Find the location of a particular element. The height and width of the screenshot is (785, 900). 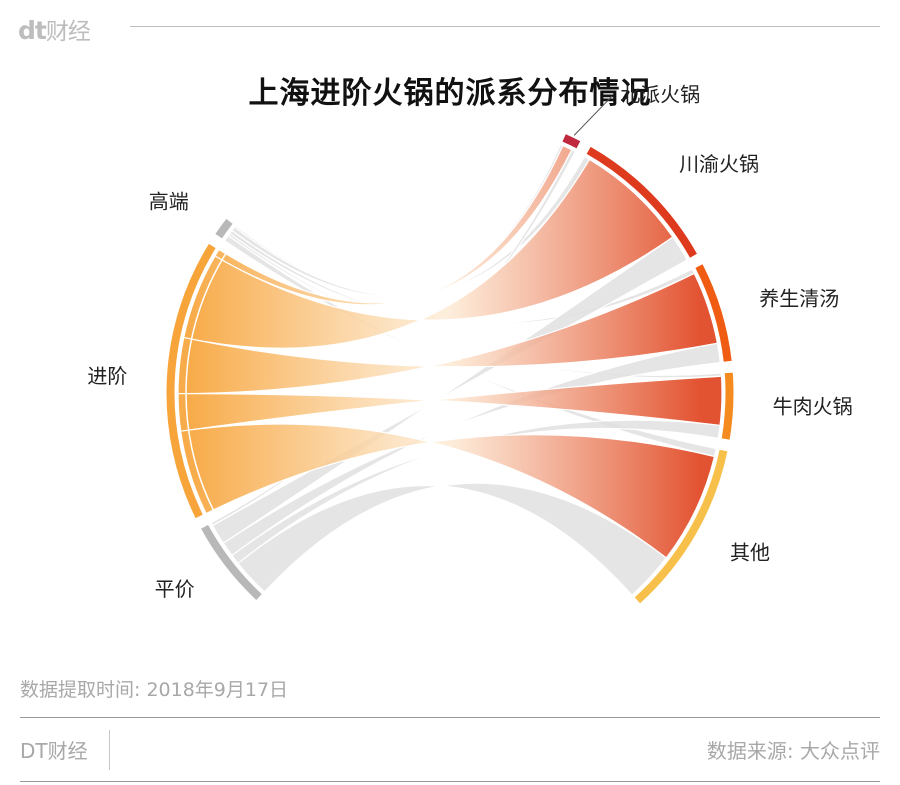

arc-e58c97e6b4bee781abe99485 is located at coordinates (571, 141).